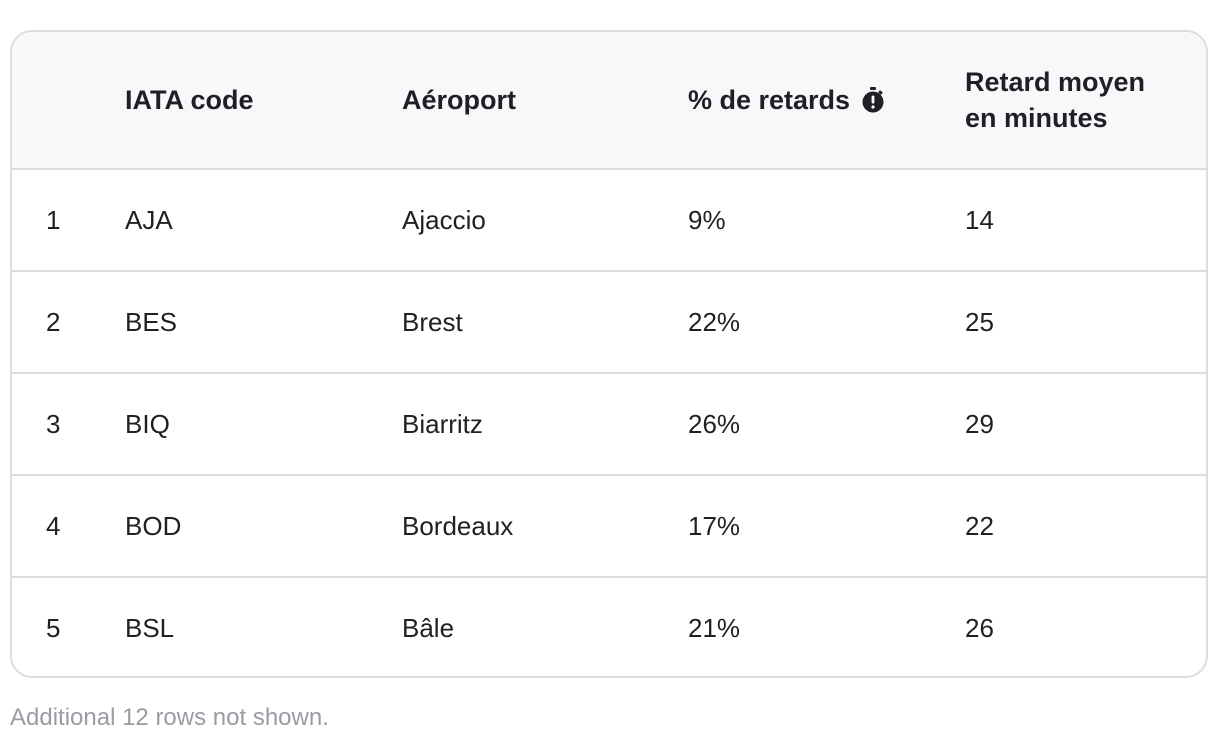 Image resolution: width=1220 pixels, height=746 pixels. I want to click on cell-avg-delay: 14, so click(979, 219).